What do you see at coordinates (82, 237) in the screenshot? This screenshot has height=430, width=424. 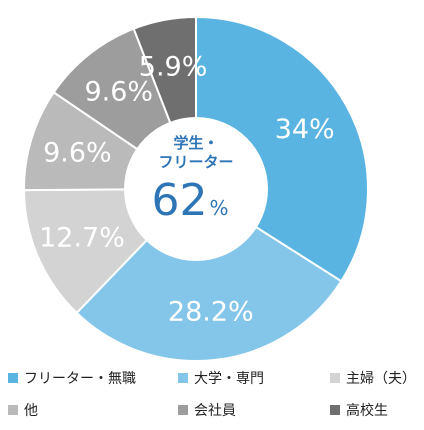 I see `slice-value-label-3: 12.7%` at bounding box center [82, 237].